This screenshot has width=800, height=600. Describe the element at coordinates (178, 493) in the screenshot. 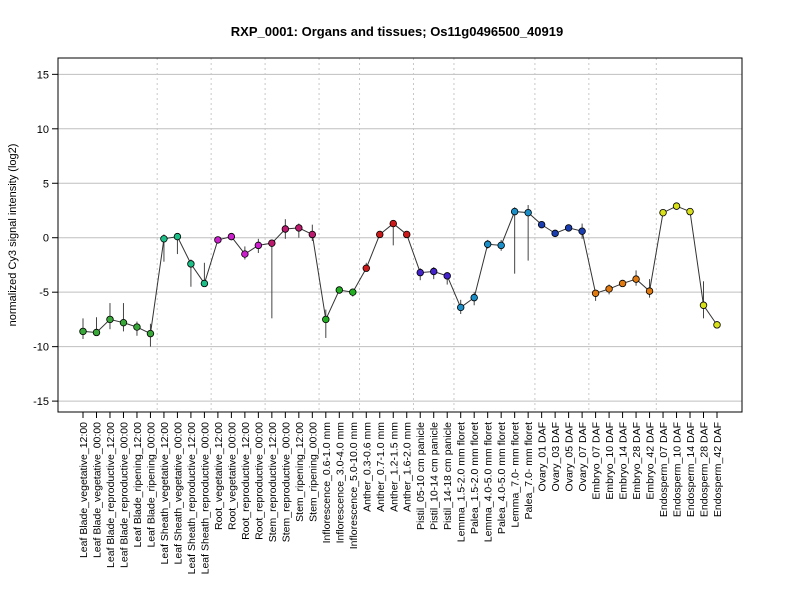

I see `x-tick-label: Leaf Sheath_vegetative_00:00` at that location.